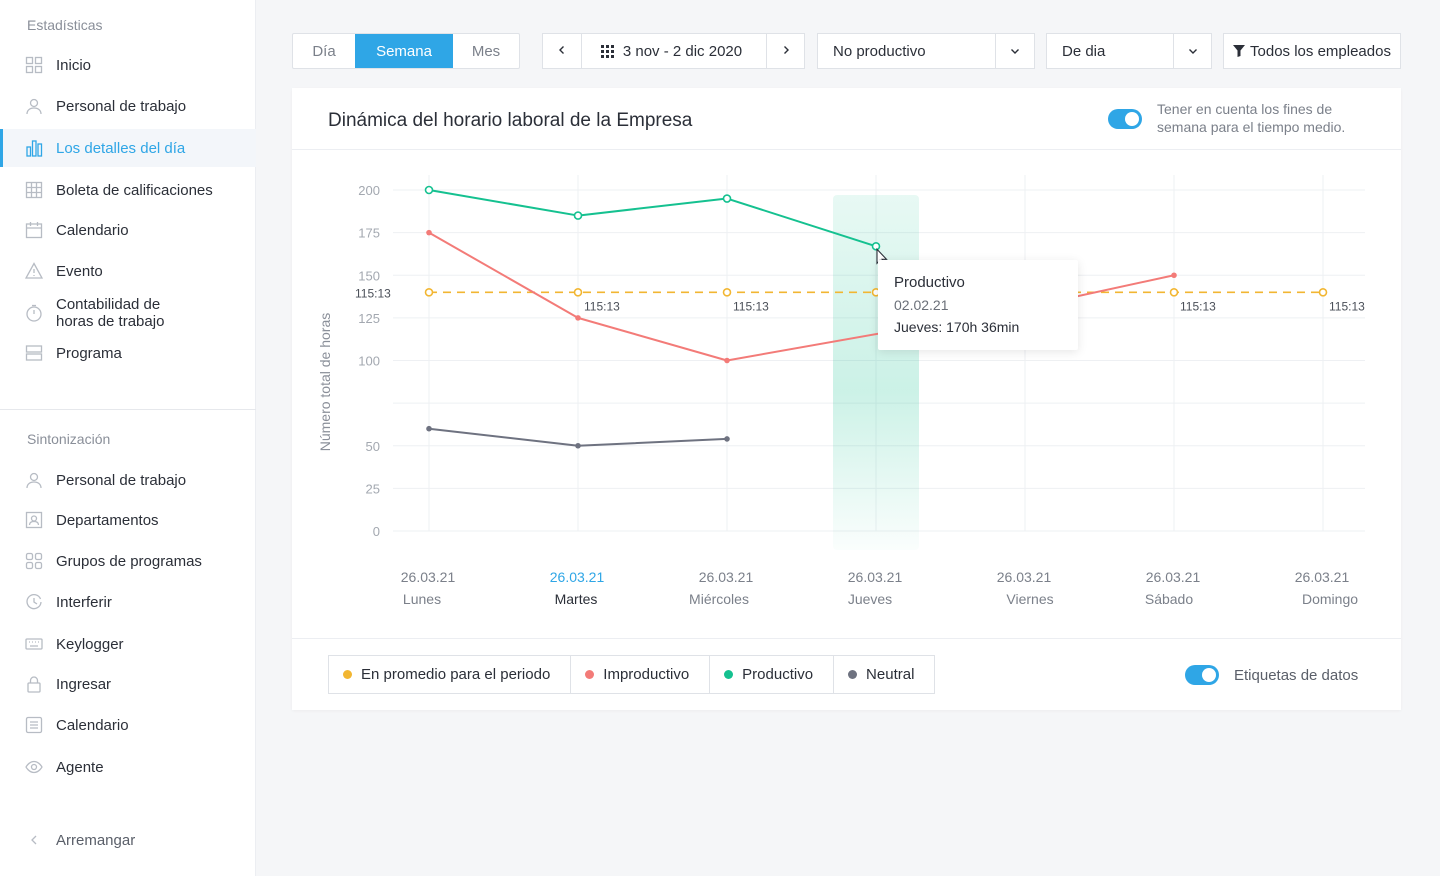 This screenshot has height=876, width=1440. Describe the element at coordinates (376, 531) in the screenshot. I see `y-tick-label: 0` at that location.